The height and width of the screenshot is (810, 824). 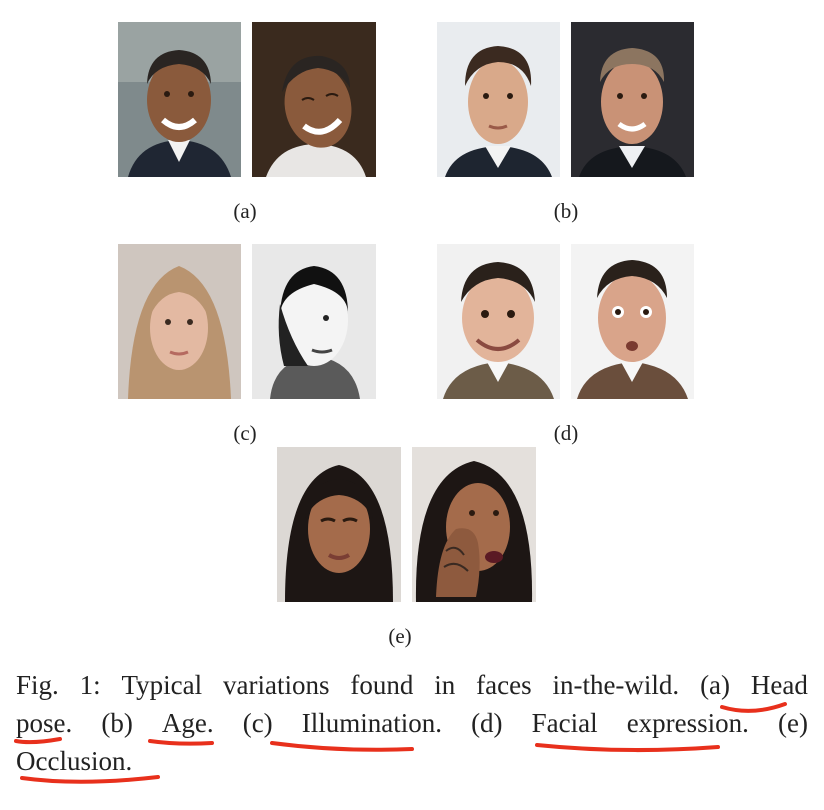 I want to click on face-photo-b-left, so click(x=498, y=99).